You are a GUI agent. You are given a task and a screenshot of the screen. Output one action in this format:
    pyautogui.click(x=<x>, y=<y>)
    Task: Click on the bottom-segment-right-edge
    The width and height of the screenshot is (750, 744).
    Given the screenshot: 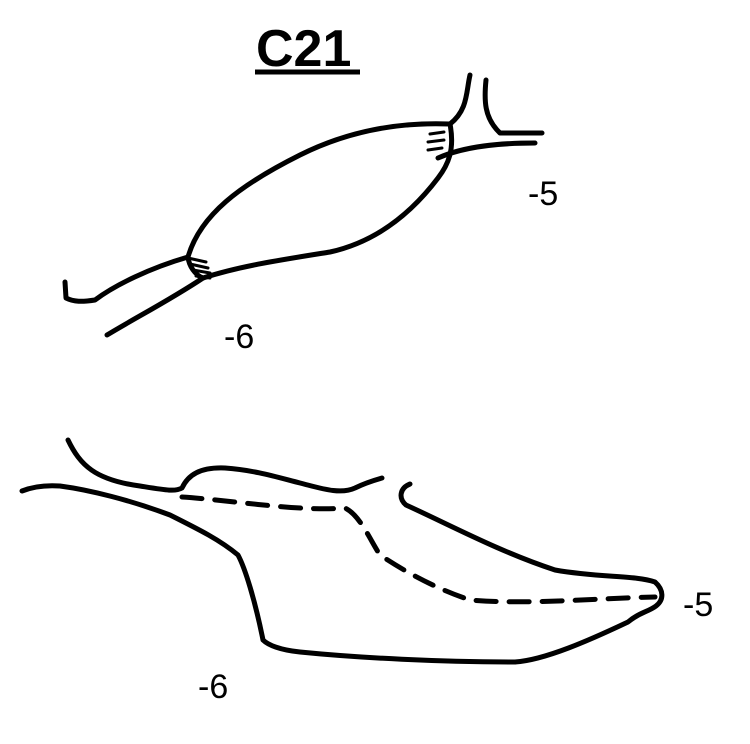 What is the action you would take?
    pyautogui.click(x=531, y=573)
    